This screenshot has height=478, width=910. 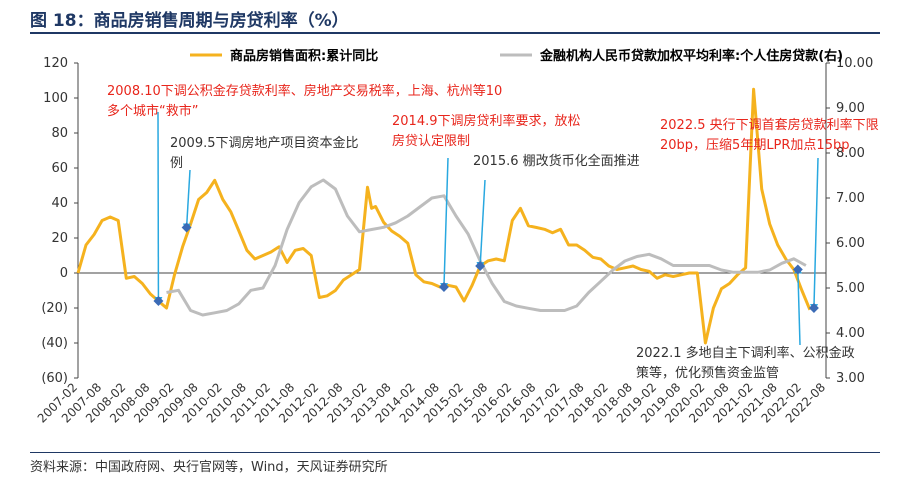 I want to click on left-tick-label: 40, so click(x=59, y=203).